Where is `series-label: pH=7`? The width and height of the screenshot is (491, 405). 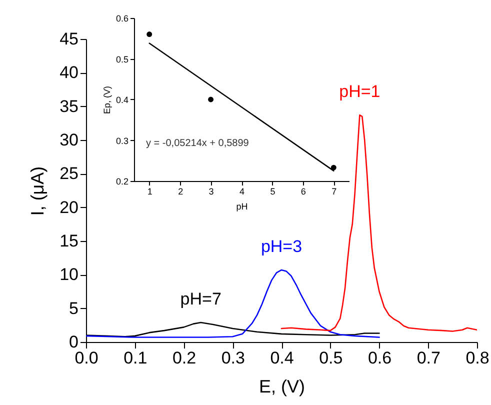
series-label: pH=7 is located at coordinates (201, 298).